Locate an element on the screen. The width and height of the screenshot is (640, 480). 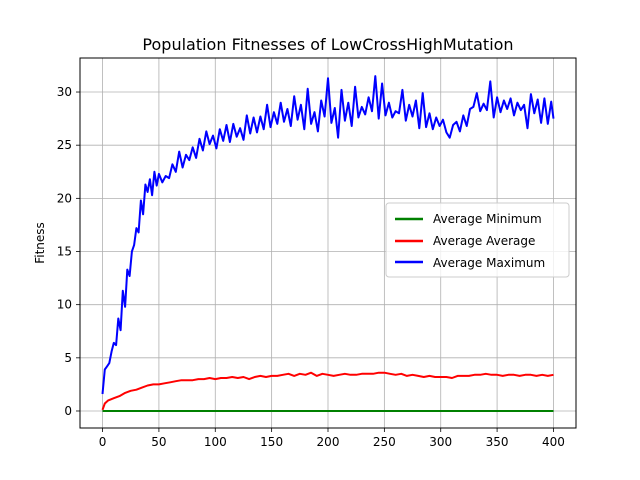
x-tick-label: 400 is located at coordinates (553, 442).